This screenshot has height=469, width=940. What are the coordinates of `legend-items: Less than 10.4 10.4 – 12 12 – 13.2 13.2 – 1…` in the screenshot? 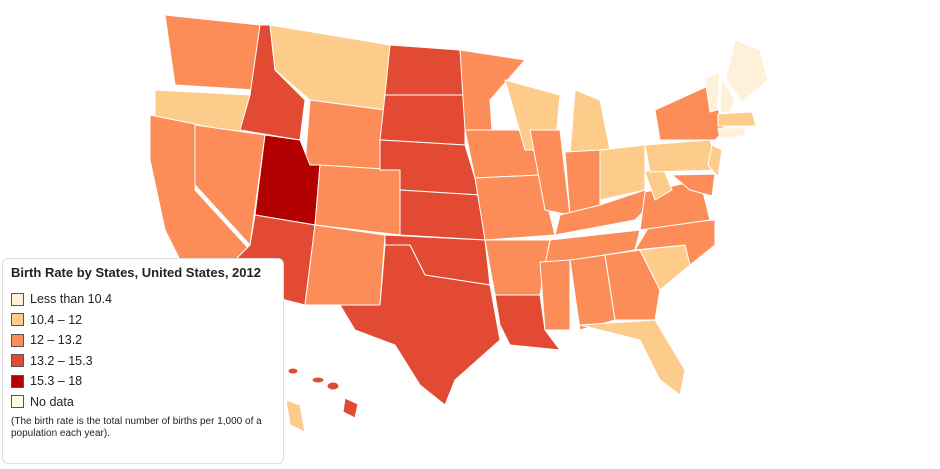 It's located at (143, 350).